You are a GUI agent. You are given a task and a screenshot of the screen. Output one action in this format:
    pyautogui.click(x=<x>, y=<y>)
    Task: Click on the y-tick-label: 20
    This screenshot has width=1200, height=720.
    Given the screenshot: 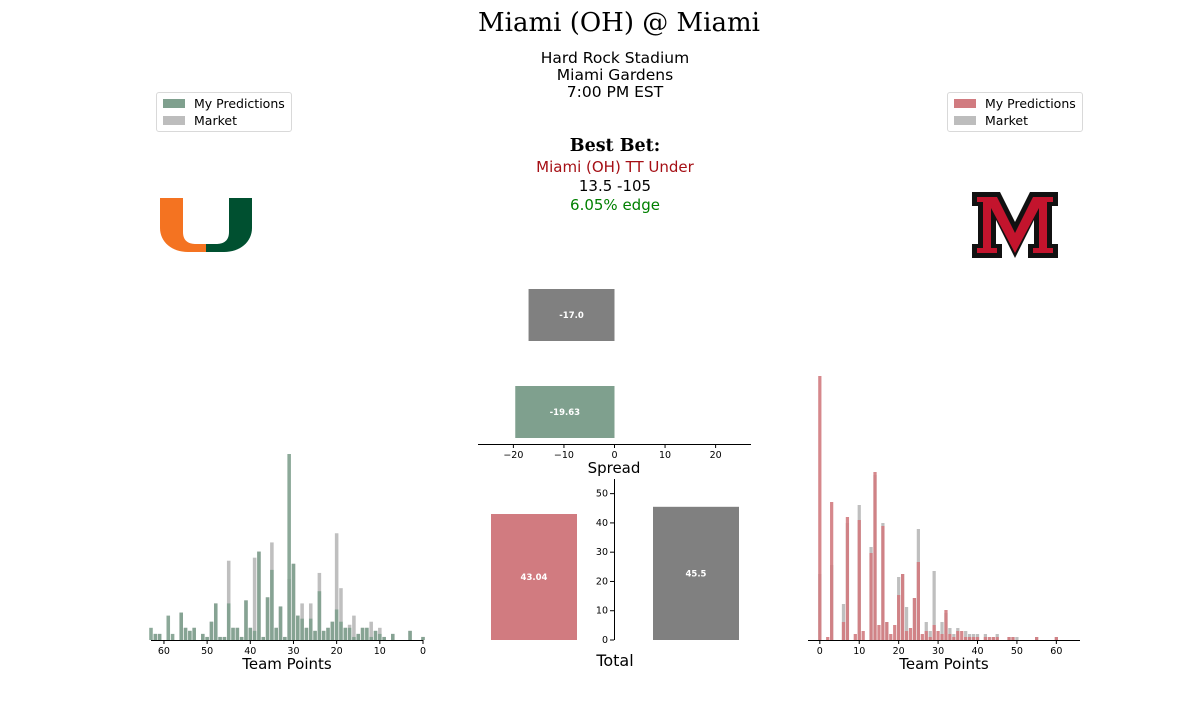 What is the action you would take?
    pyautogui.click(x=602, y=581)
    